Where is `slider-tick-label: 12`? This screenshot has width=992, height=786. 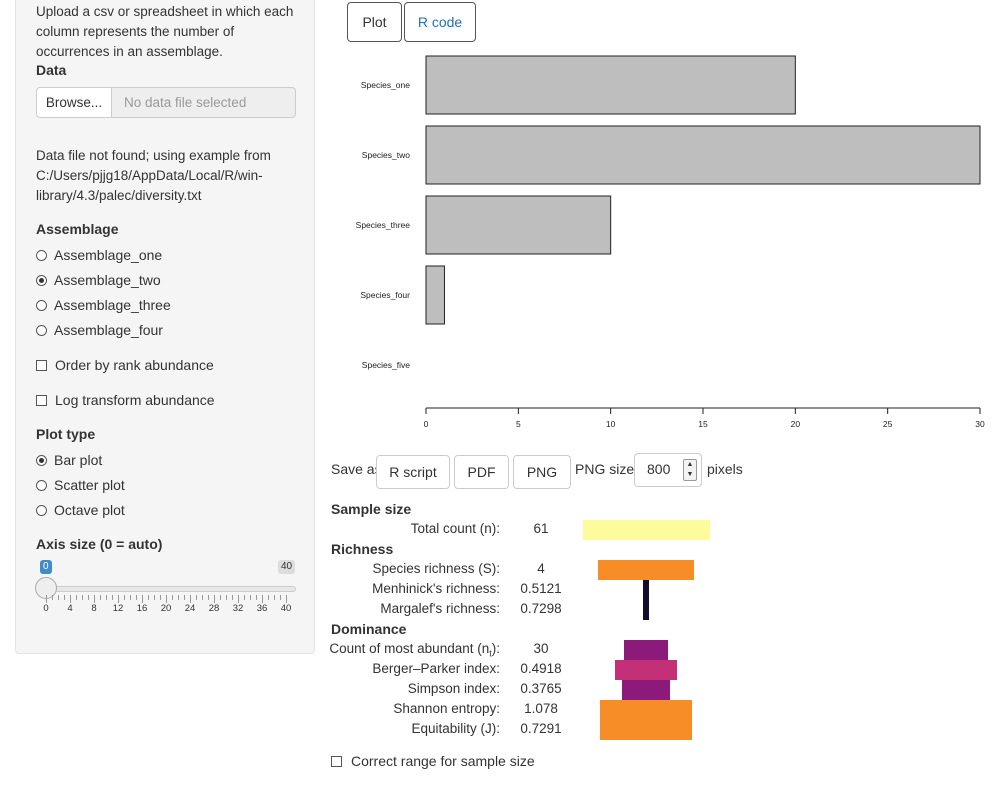 slider-tick-label: 12 is located at coordinates (118, 608).